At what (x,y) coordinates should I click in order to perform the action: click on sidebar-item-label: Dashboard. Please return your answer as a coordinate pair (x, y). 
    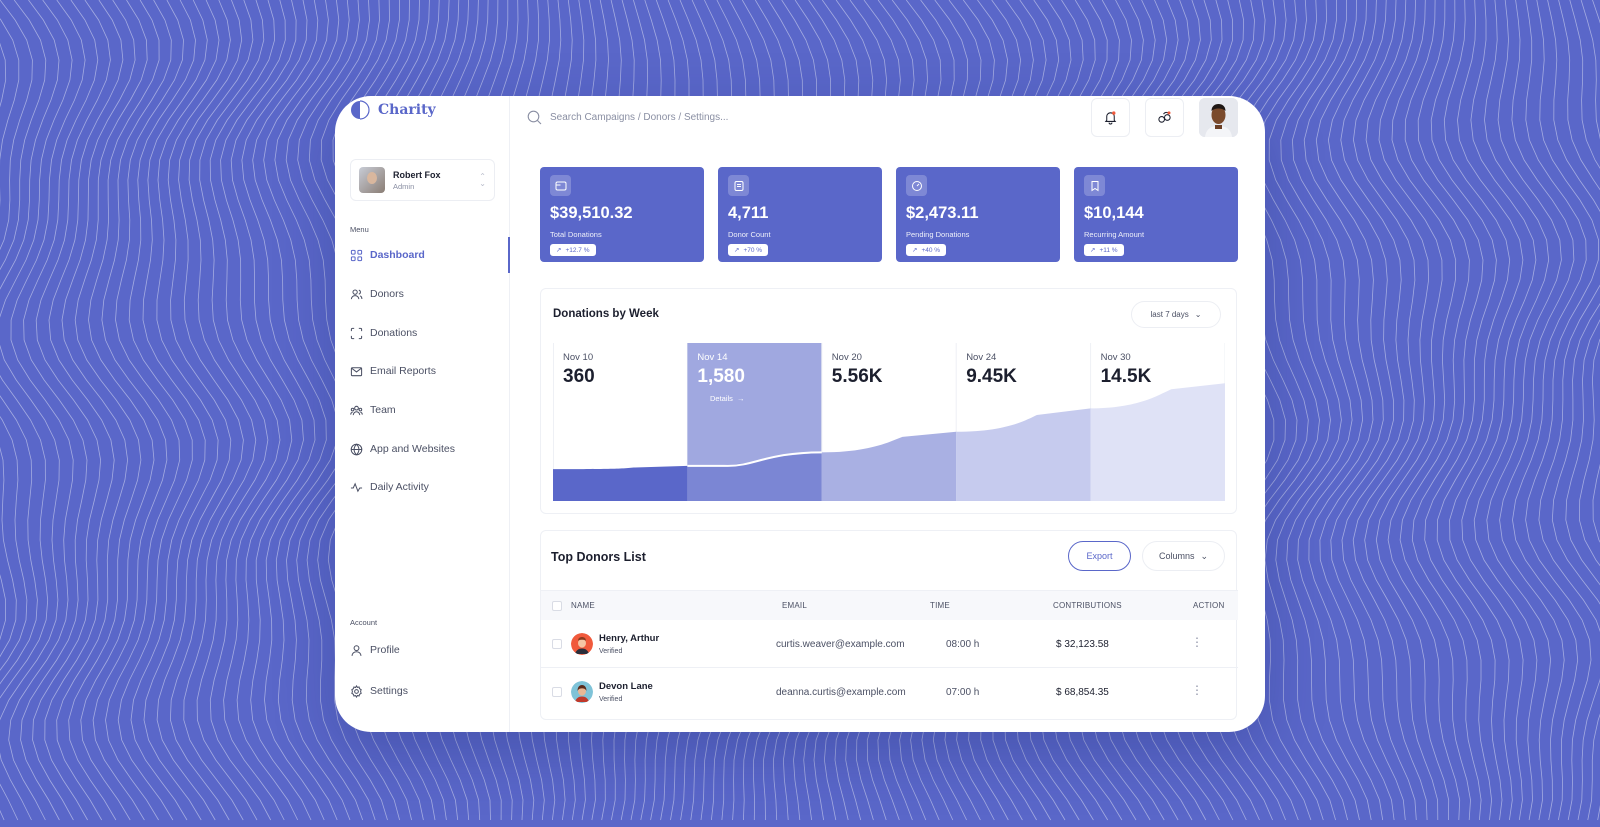
    Looking at the image, I should click on (397, 255).